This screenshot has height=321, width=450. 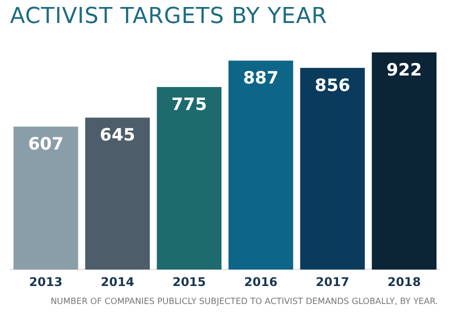 I want to click on text: NUMBER OF COMPANIES PUBLICLY SUBJECTED TO ACTIVIST DEMANDS GLOBALLY, BY YEAR., so click(x=244, y=302).